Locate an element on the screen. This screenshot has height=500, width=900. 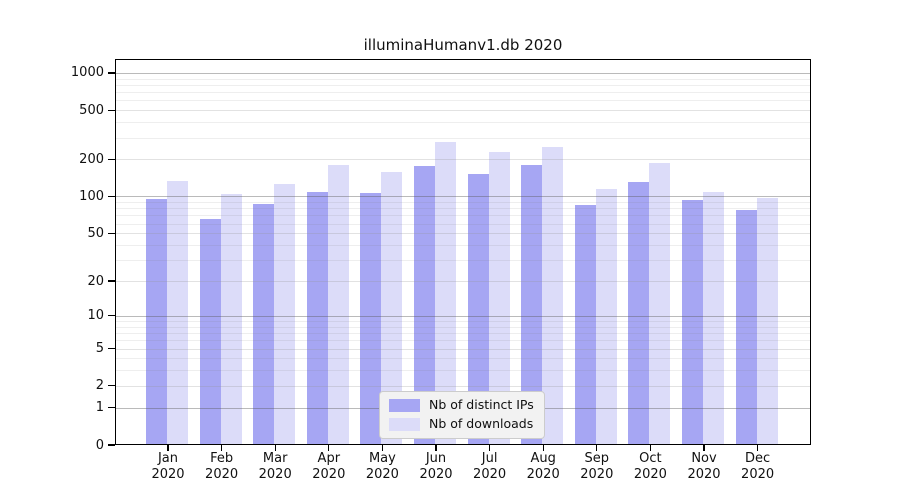
bar-ips-jan is located at coordinates (156, 322).